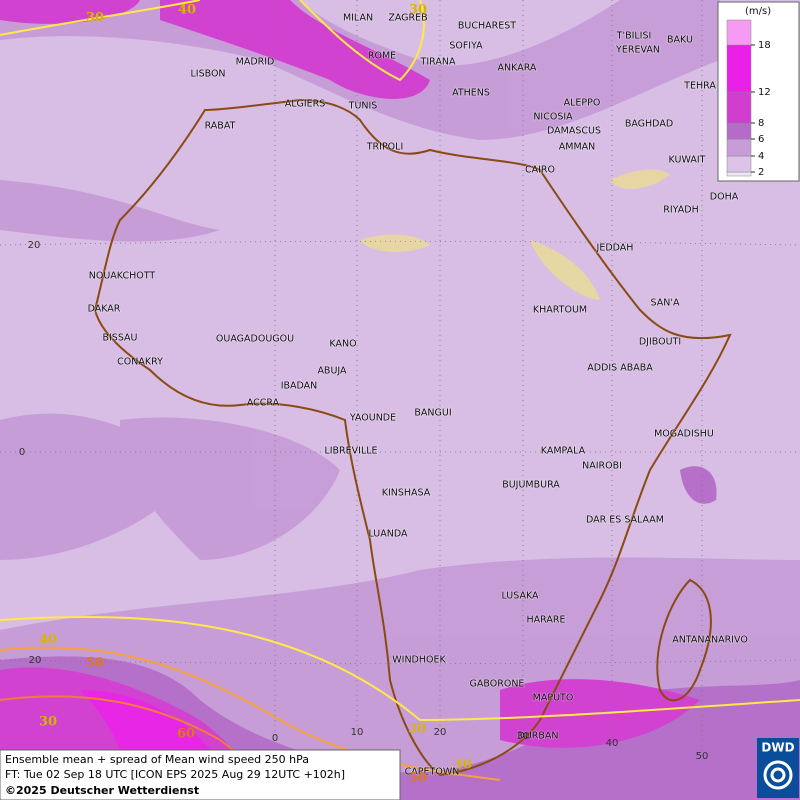 Image resolution: width=800 pixels, height=800 pixels. Describe the element at coordinates (710, 640) in the screenshot. I see `city-label: ANTANANARIVO` at that location.